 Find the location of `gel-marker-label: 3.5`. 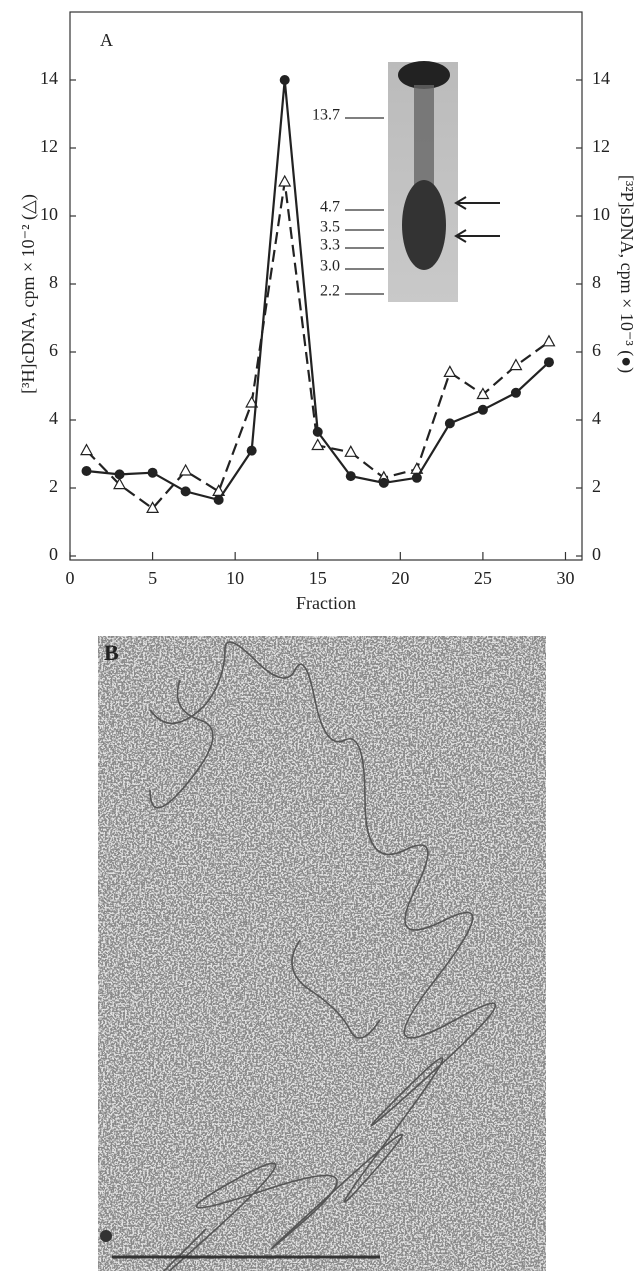

gel-marker-label: 3.5 is located at coordinates (330, 227).